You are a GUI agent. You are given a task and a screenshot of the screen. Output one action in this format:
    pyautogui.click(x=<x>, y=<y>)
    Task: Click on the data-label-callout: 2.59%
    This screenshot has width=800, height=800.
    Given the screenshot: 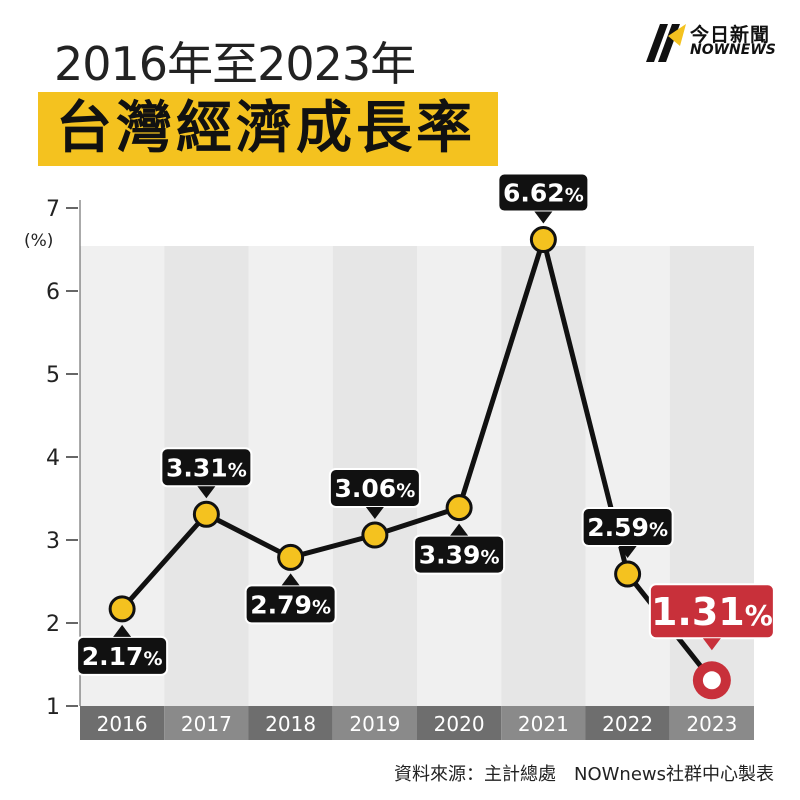 What is the action you would take?
    pyautogui.click(x=627, y=533)
    